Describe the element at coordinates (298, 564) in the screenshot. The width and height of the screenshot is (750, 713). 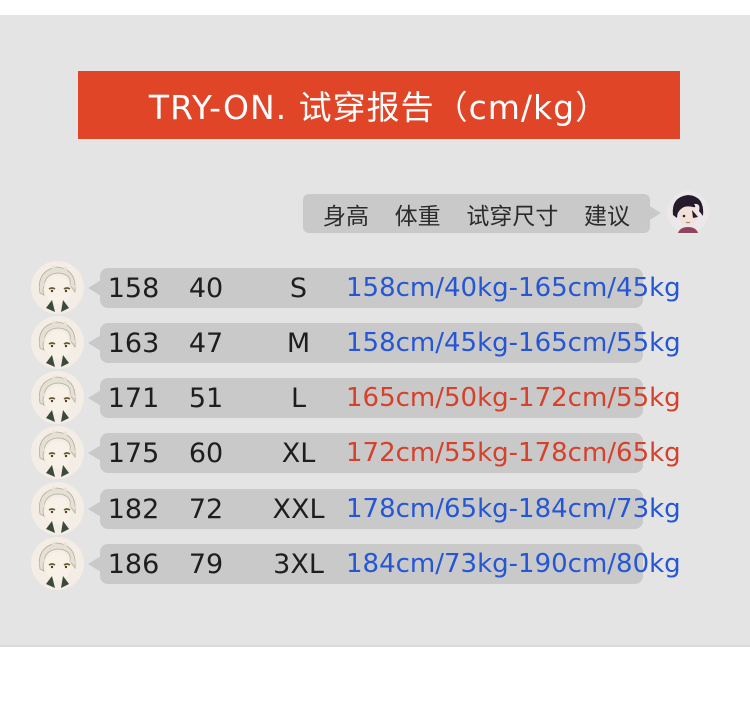
I see `size-cell: 3XL` at that location.